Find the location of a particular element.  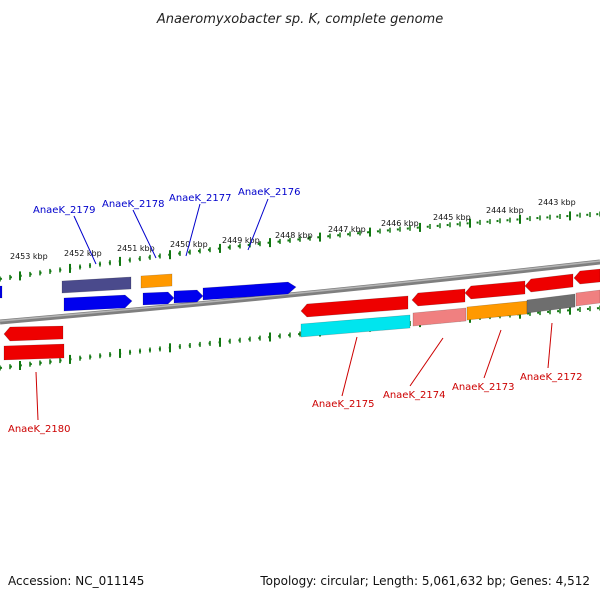

genome-backbone is located at coordinates (300, 292).